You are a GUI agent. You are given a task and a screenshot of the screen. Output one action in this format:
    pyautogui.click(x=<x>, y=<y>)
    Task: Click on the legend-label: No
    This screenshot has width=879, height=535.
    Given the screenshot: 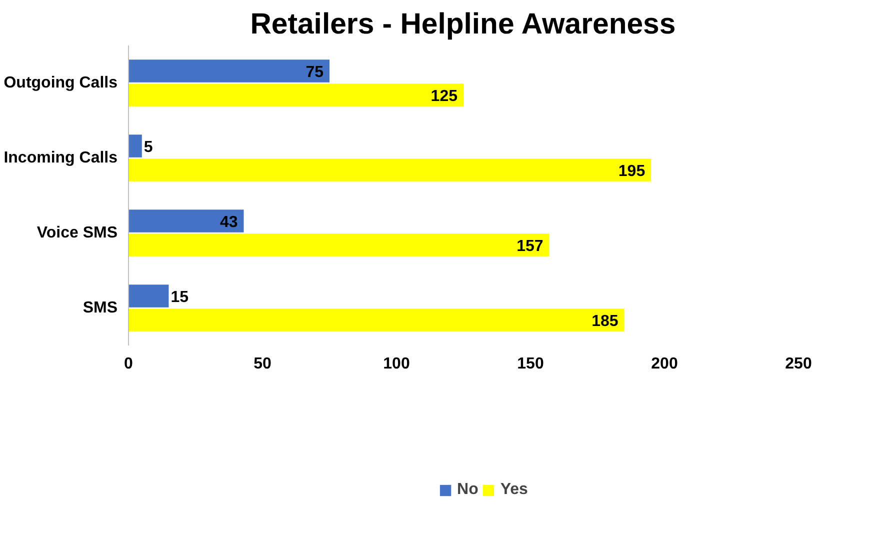 What is the action you would take?
    pyautogui.click(x=467, y=489)
    